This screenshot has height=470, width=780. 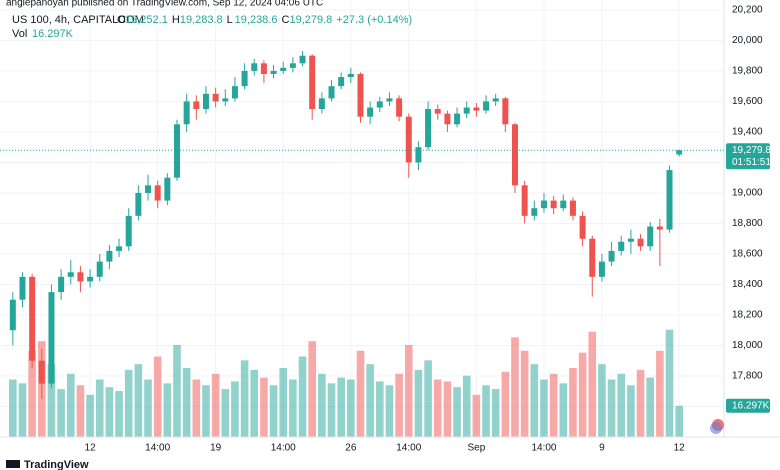 What do you see at coordinates (216, 448) in the screenshot?
I see `x-tick-label: 19` at bounding box center [216, 448].